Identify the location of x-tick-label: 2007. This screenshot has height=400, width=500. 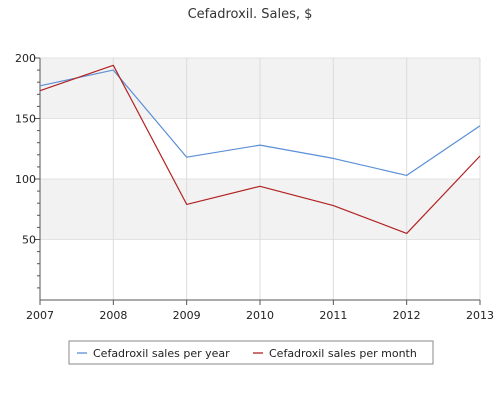
(40, 315).